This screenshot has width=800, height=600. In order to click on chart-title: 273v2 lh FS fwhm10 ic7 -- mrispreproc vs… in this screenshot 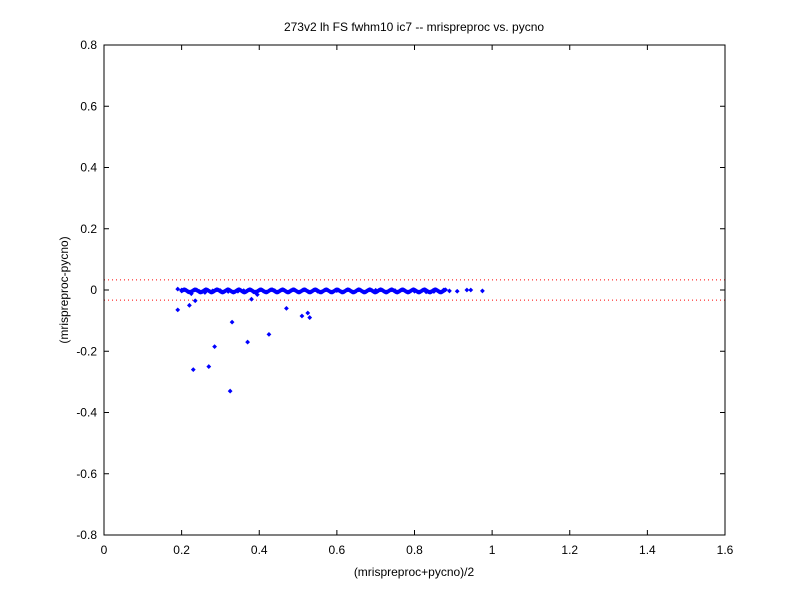, I will do `click(414, 27)`.